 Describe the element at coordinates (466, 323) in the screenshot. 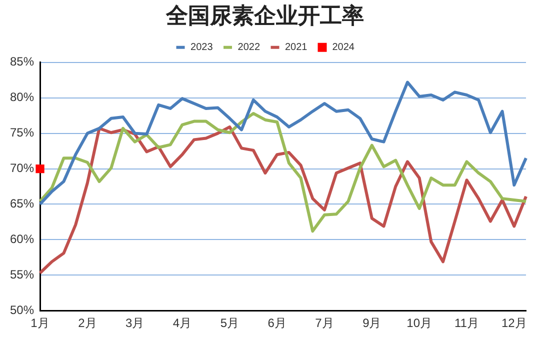

I see `x-tick-label: 11月` at that location.